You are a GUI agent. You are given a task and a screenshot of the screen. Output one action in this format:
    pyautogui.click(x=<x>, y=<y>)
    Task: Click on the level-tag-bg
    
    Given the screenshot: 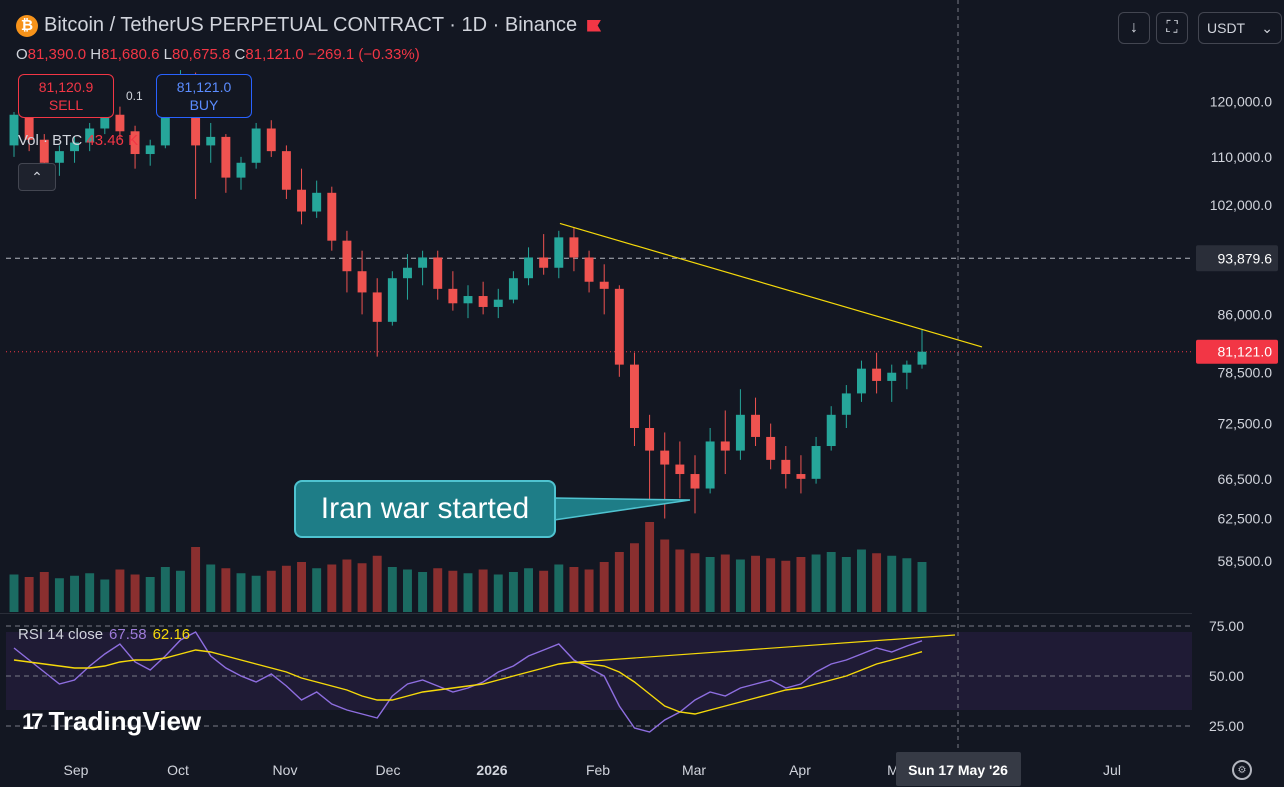 What is the action you would take?
    pyautogui.click(x=1237, y=258)
    